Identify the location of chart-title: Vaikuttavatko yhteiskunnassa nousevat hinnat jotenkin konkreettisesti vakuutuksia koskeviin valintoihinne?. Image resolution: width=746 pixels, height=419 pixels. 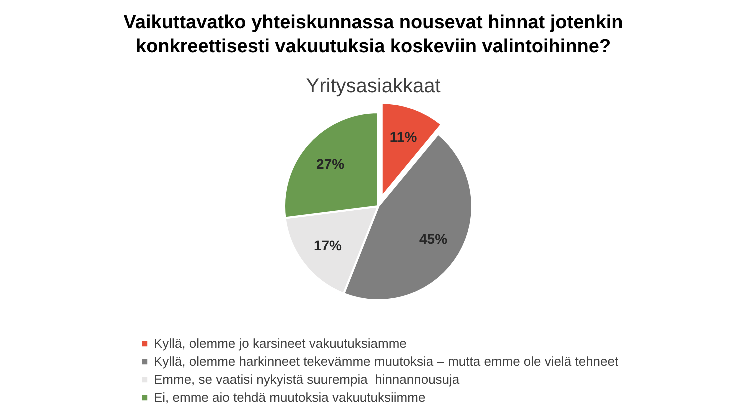
(374, 35).